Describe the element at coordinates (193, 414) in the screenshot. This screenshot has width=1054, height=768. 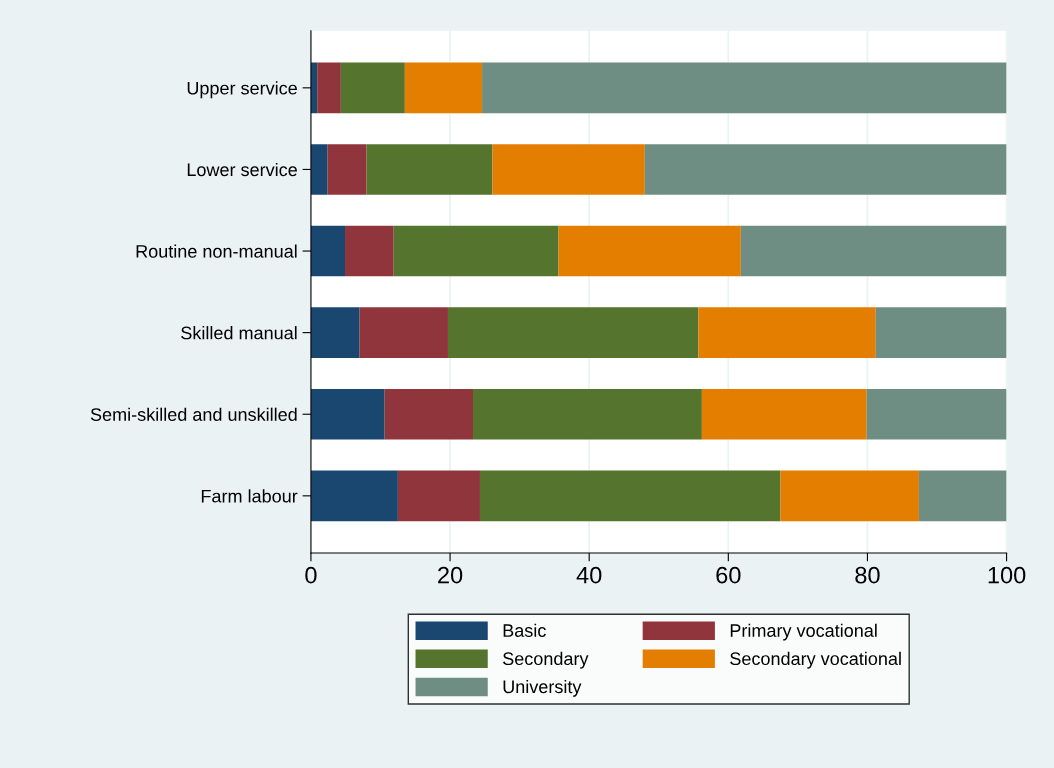
I see `y-tick-label: Semi-skilled and unskilled` at that location.